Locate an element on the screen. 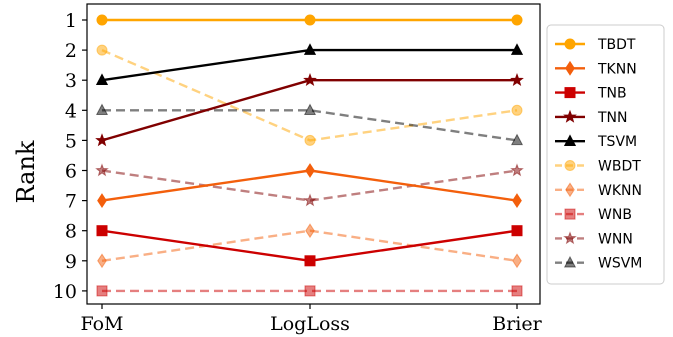 The image size is (673, 337). legend-marker-wknn is located at coordinates (570, 190).